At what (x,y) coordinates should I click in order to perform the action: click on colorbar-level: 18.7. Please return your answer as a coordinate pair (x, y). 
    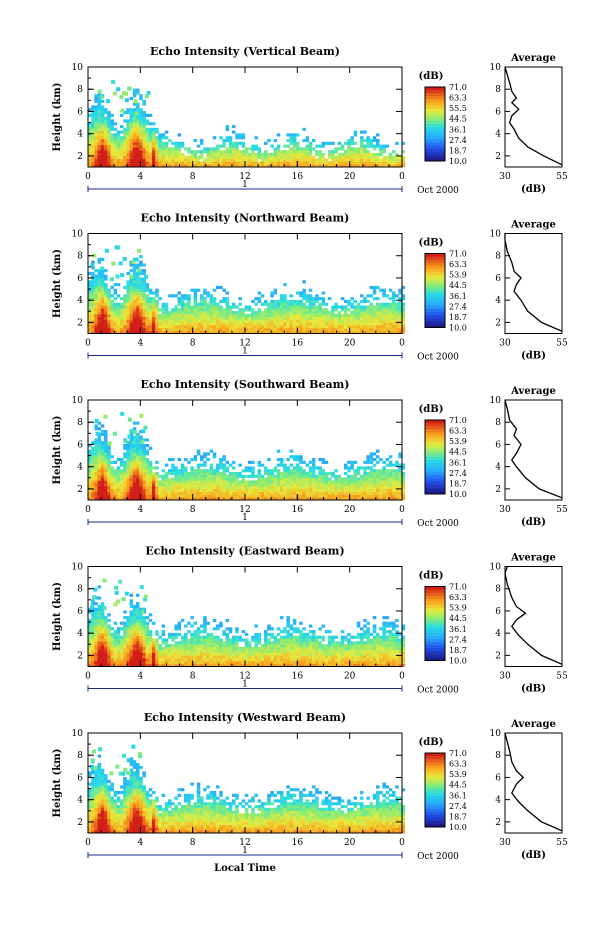
    Looking at the image, I should click on (458, 483).